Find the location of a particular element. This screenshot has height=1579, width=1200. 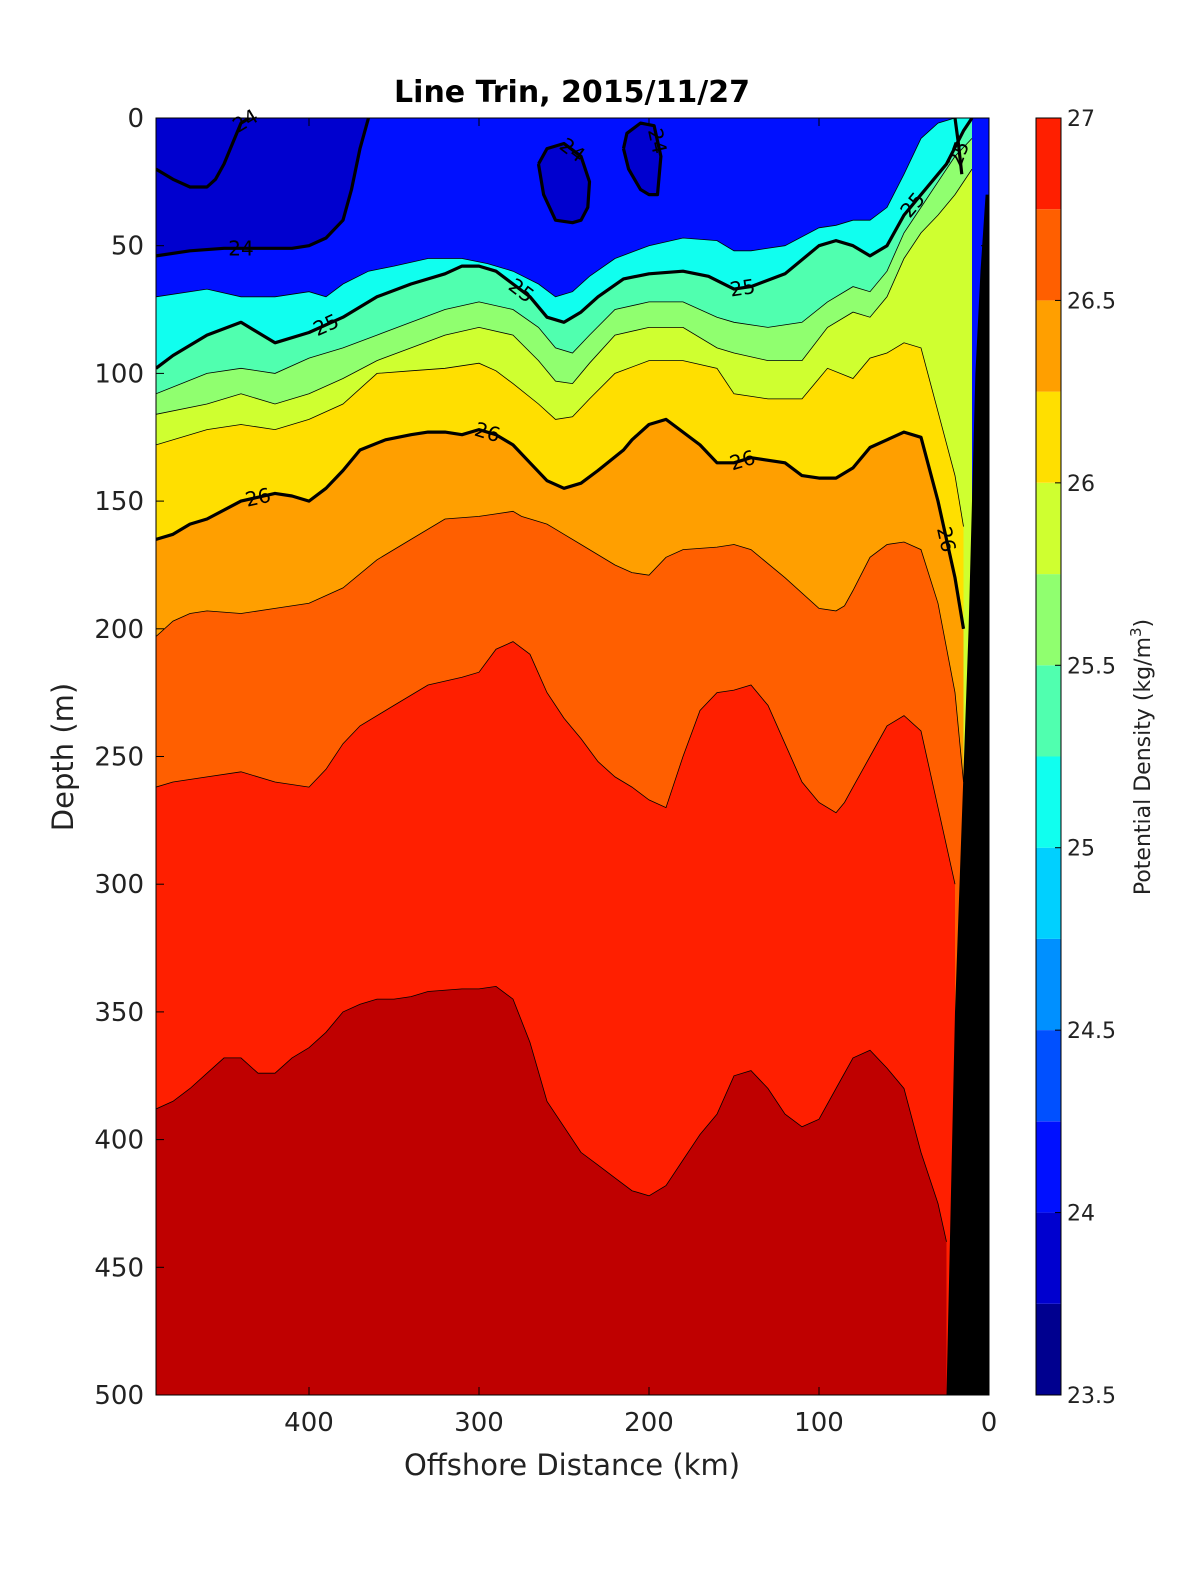

y-tick-label-0: 0 is located at coordinates (135, 119).